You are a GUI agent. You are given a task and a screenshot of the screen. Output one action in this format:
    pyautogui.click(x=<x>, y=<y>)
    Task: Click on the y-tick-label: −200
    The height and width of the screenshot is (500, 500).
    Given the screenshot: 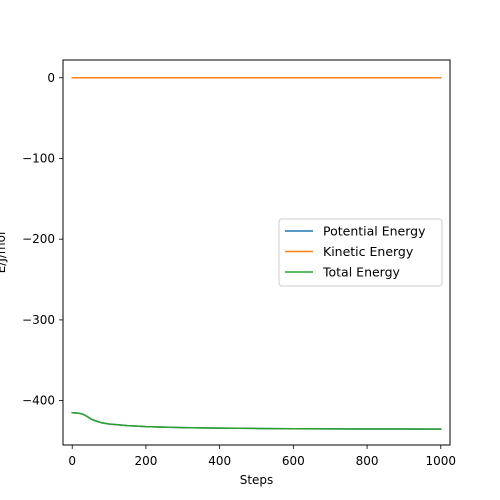 What is the action you would take?
    pyautogui.click(x=38, y=239)
    